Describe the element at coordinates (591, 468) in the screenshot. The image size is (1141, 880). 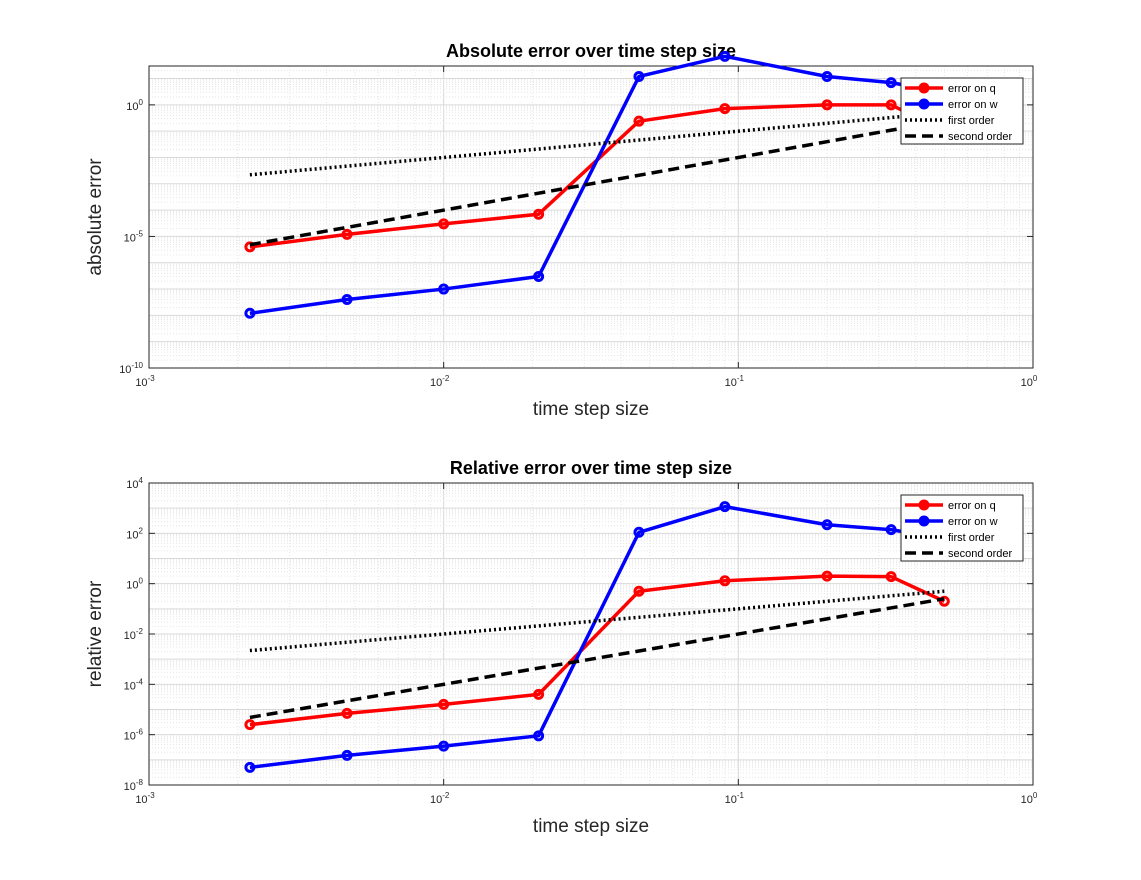
I see `chart-title: Relative error over time step size` at that location.